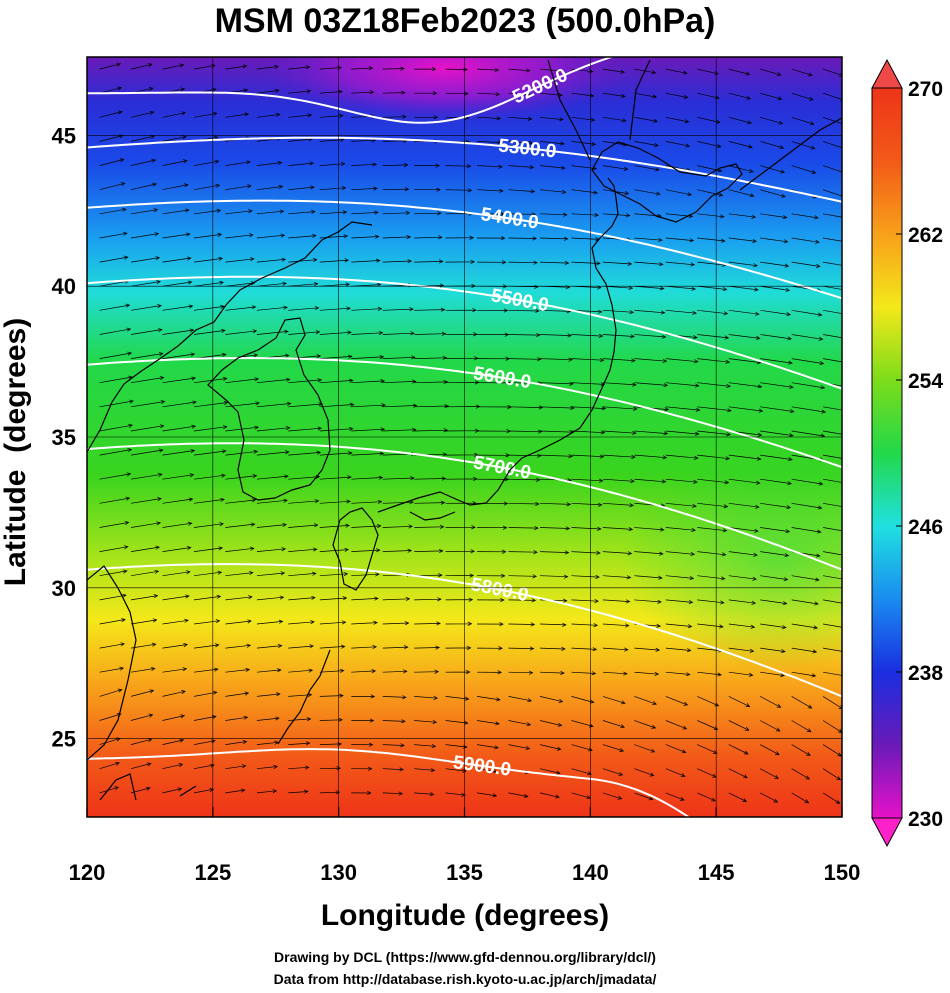 Image resolution: width=950 pixels, height=993 pixels. I want to click on x-tick-label: 130, so click(338, 872).